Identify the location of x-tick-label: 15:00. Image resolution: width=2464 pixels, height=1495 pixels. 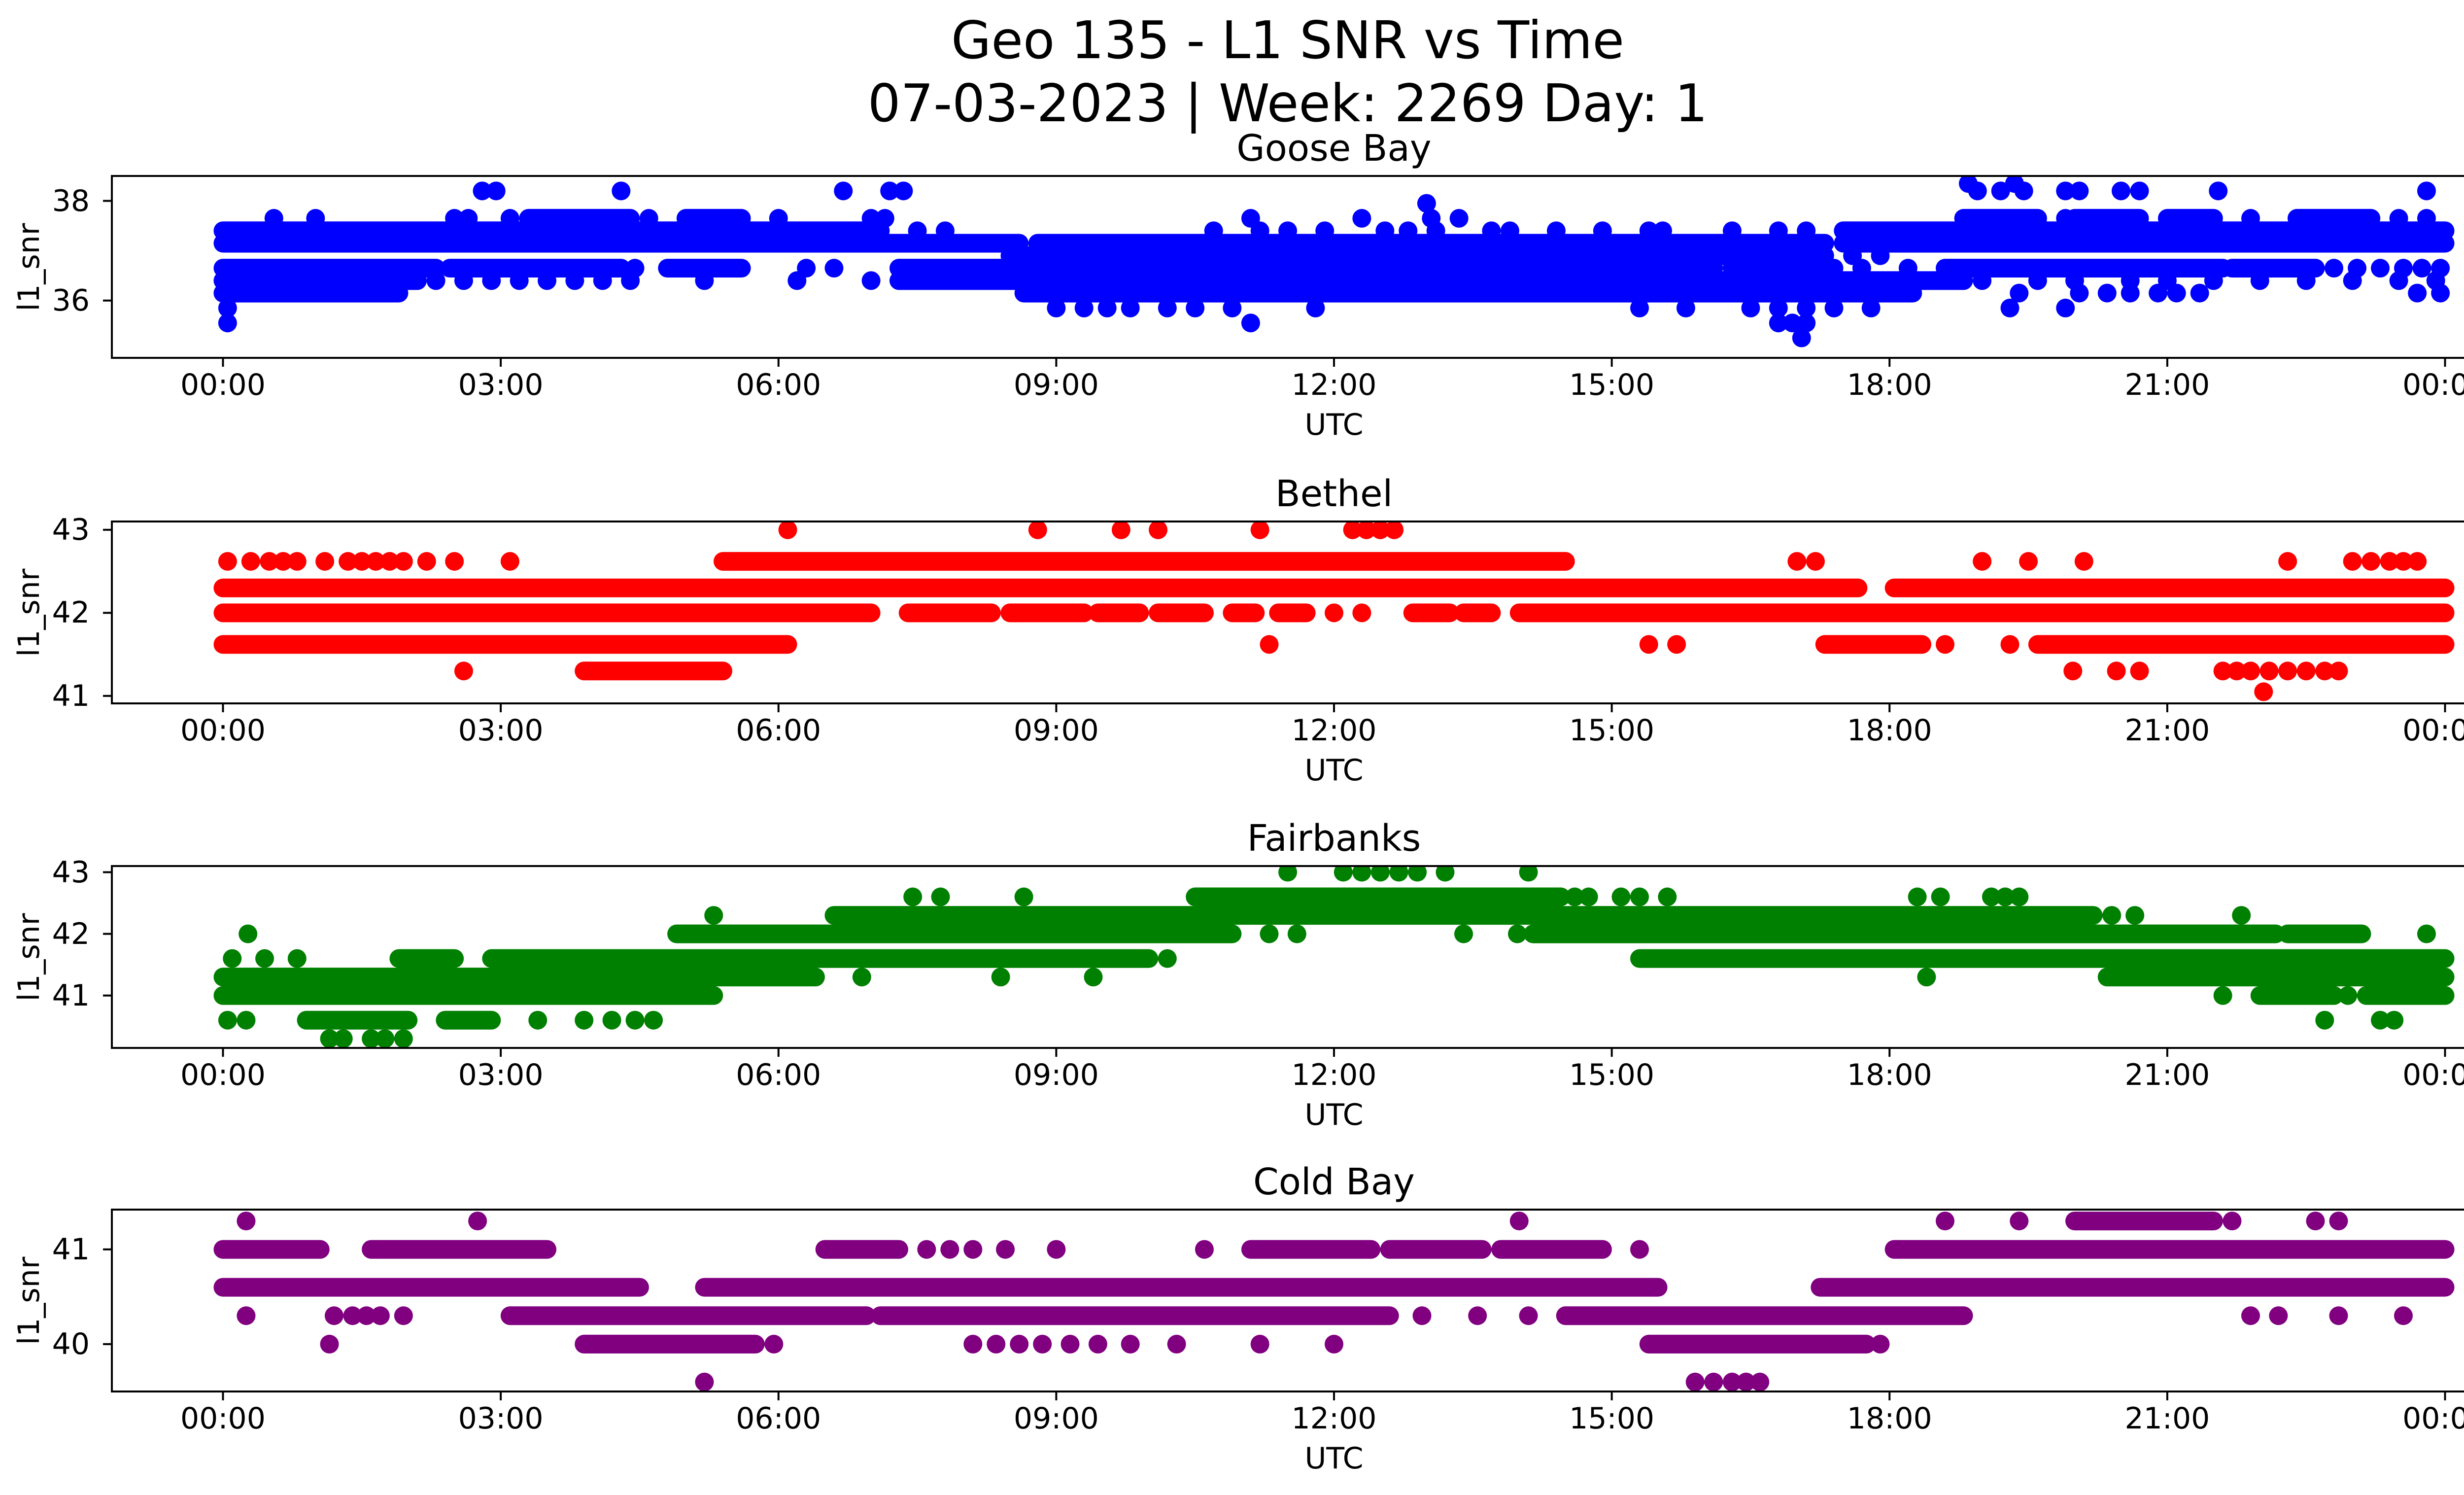
(1612, 1075).